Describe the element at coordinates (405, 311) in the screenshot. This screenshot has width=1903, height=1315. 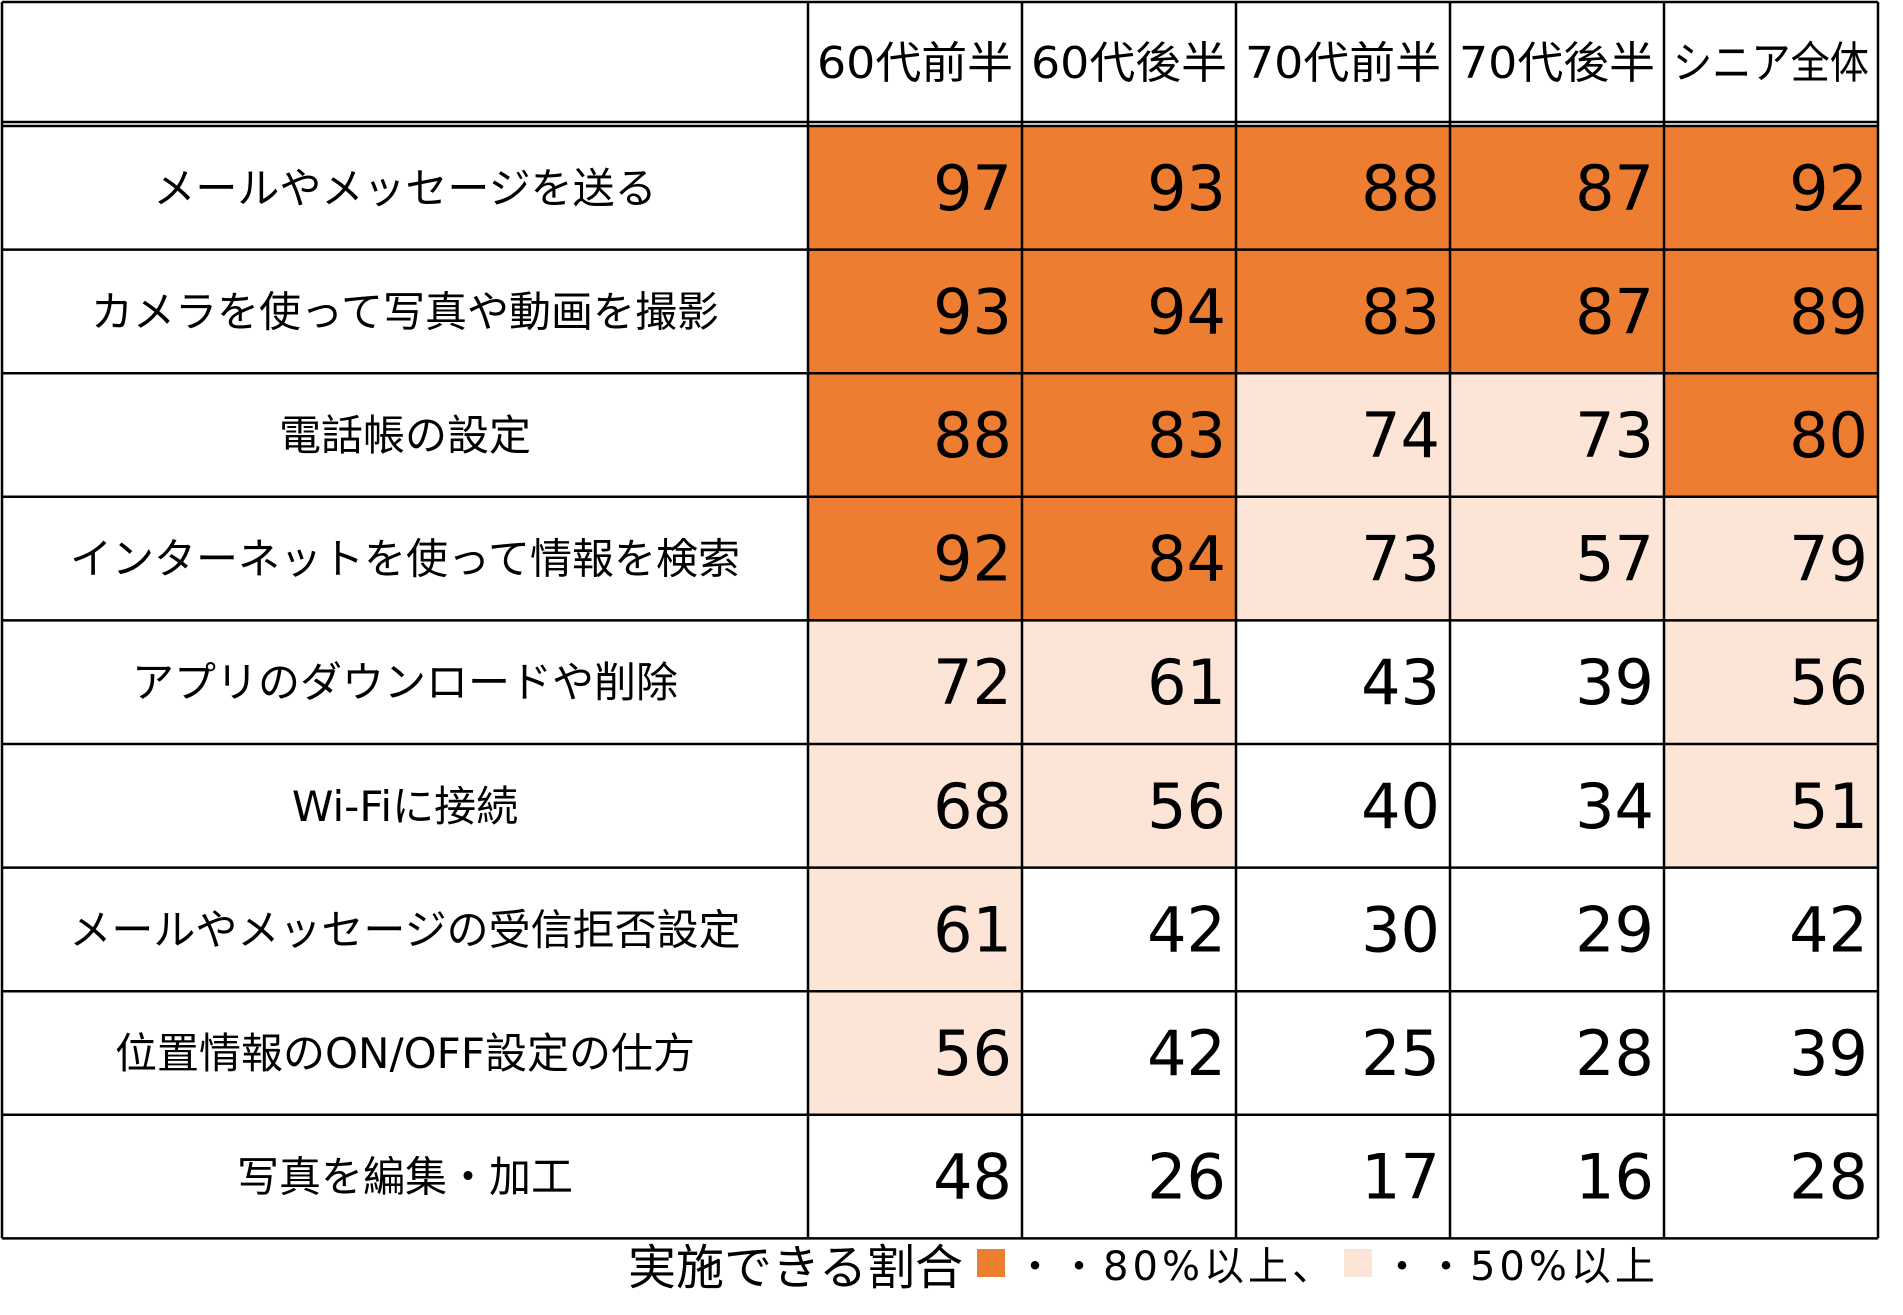
I see `row-label: カメラを使って写真や動画を撮影` at that location.